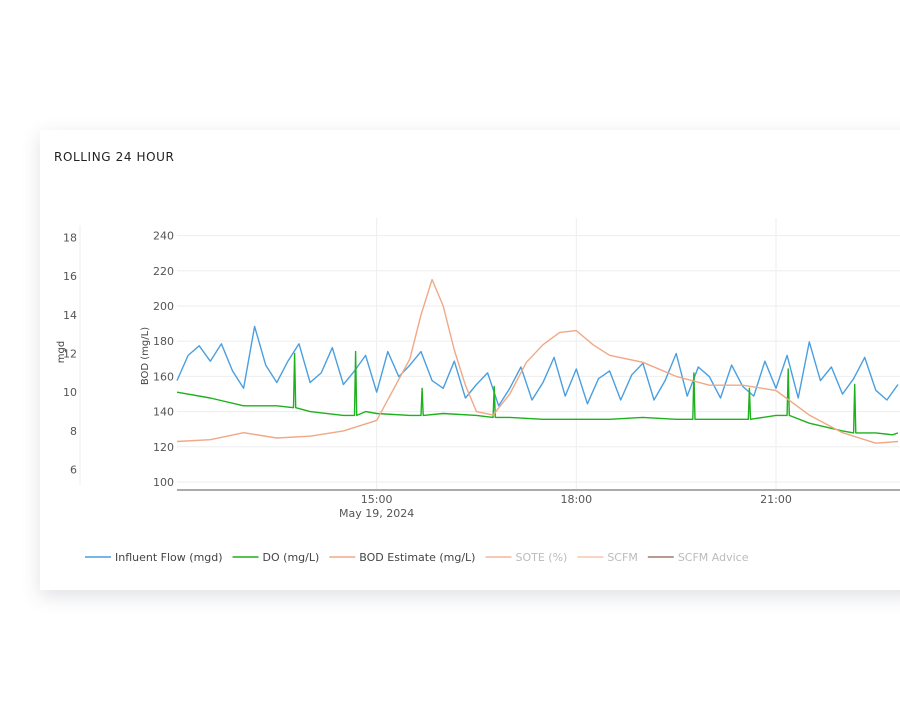 This screenshot has height=728, width=900. What do you see at coordinates (70, 276) in the screenshot?
I see `y-left-tick-label: 16` at bounding box center [70, 276].